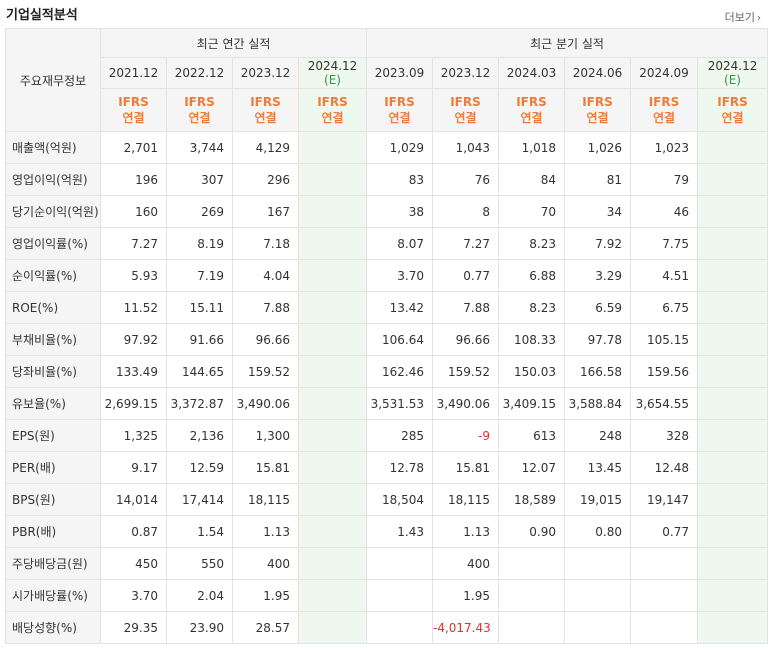 This screenshot has width=773, height=650. Describe the element at coordinates (53, 339) in the screenshot. I see `row-label: 부채비율(%)` at that location.